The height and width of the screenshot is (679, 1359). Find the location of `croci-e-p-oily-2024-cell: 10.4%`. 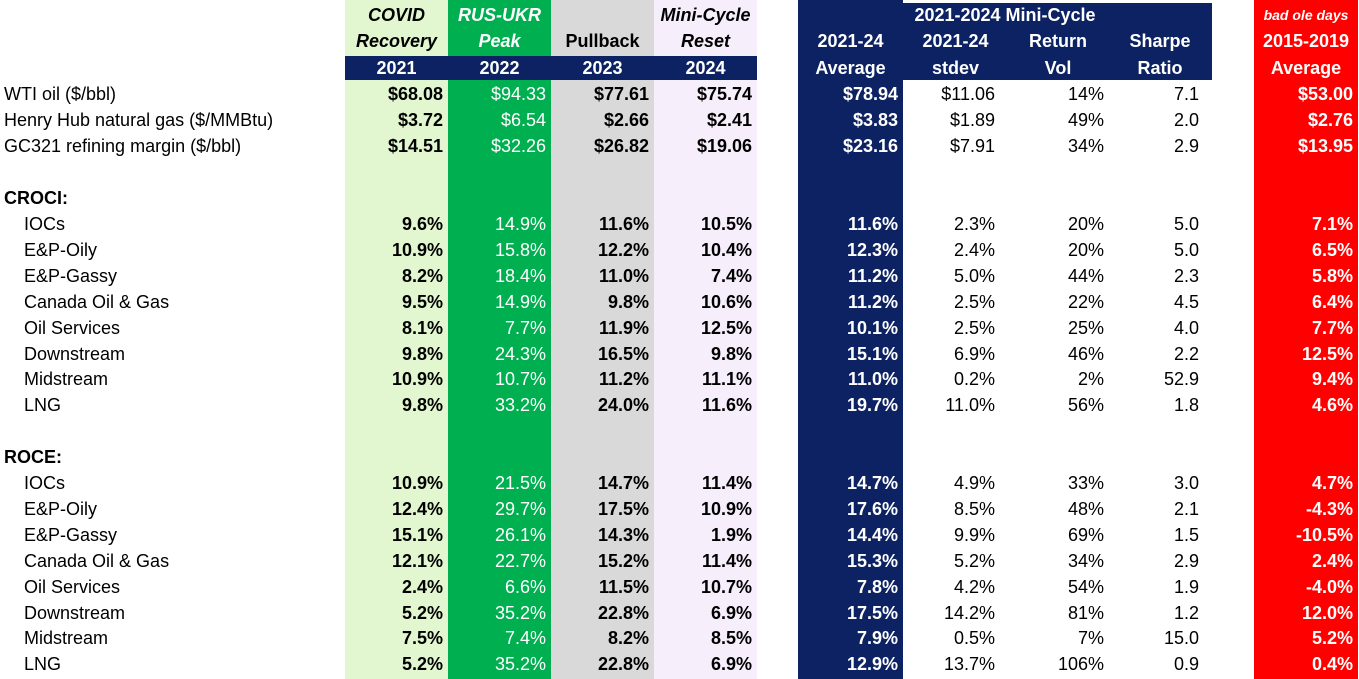

croci-e-p-oily-2024-cell: 10.4% is located at coordinates (726, 250).